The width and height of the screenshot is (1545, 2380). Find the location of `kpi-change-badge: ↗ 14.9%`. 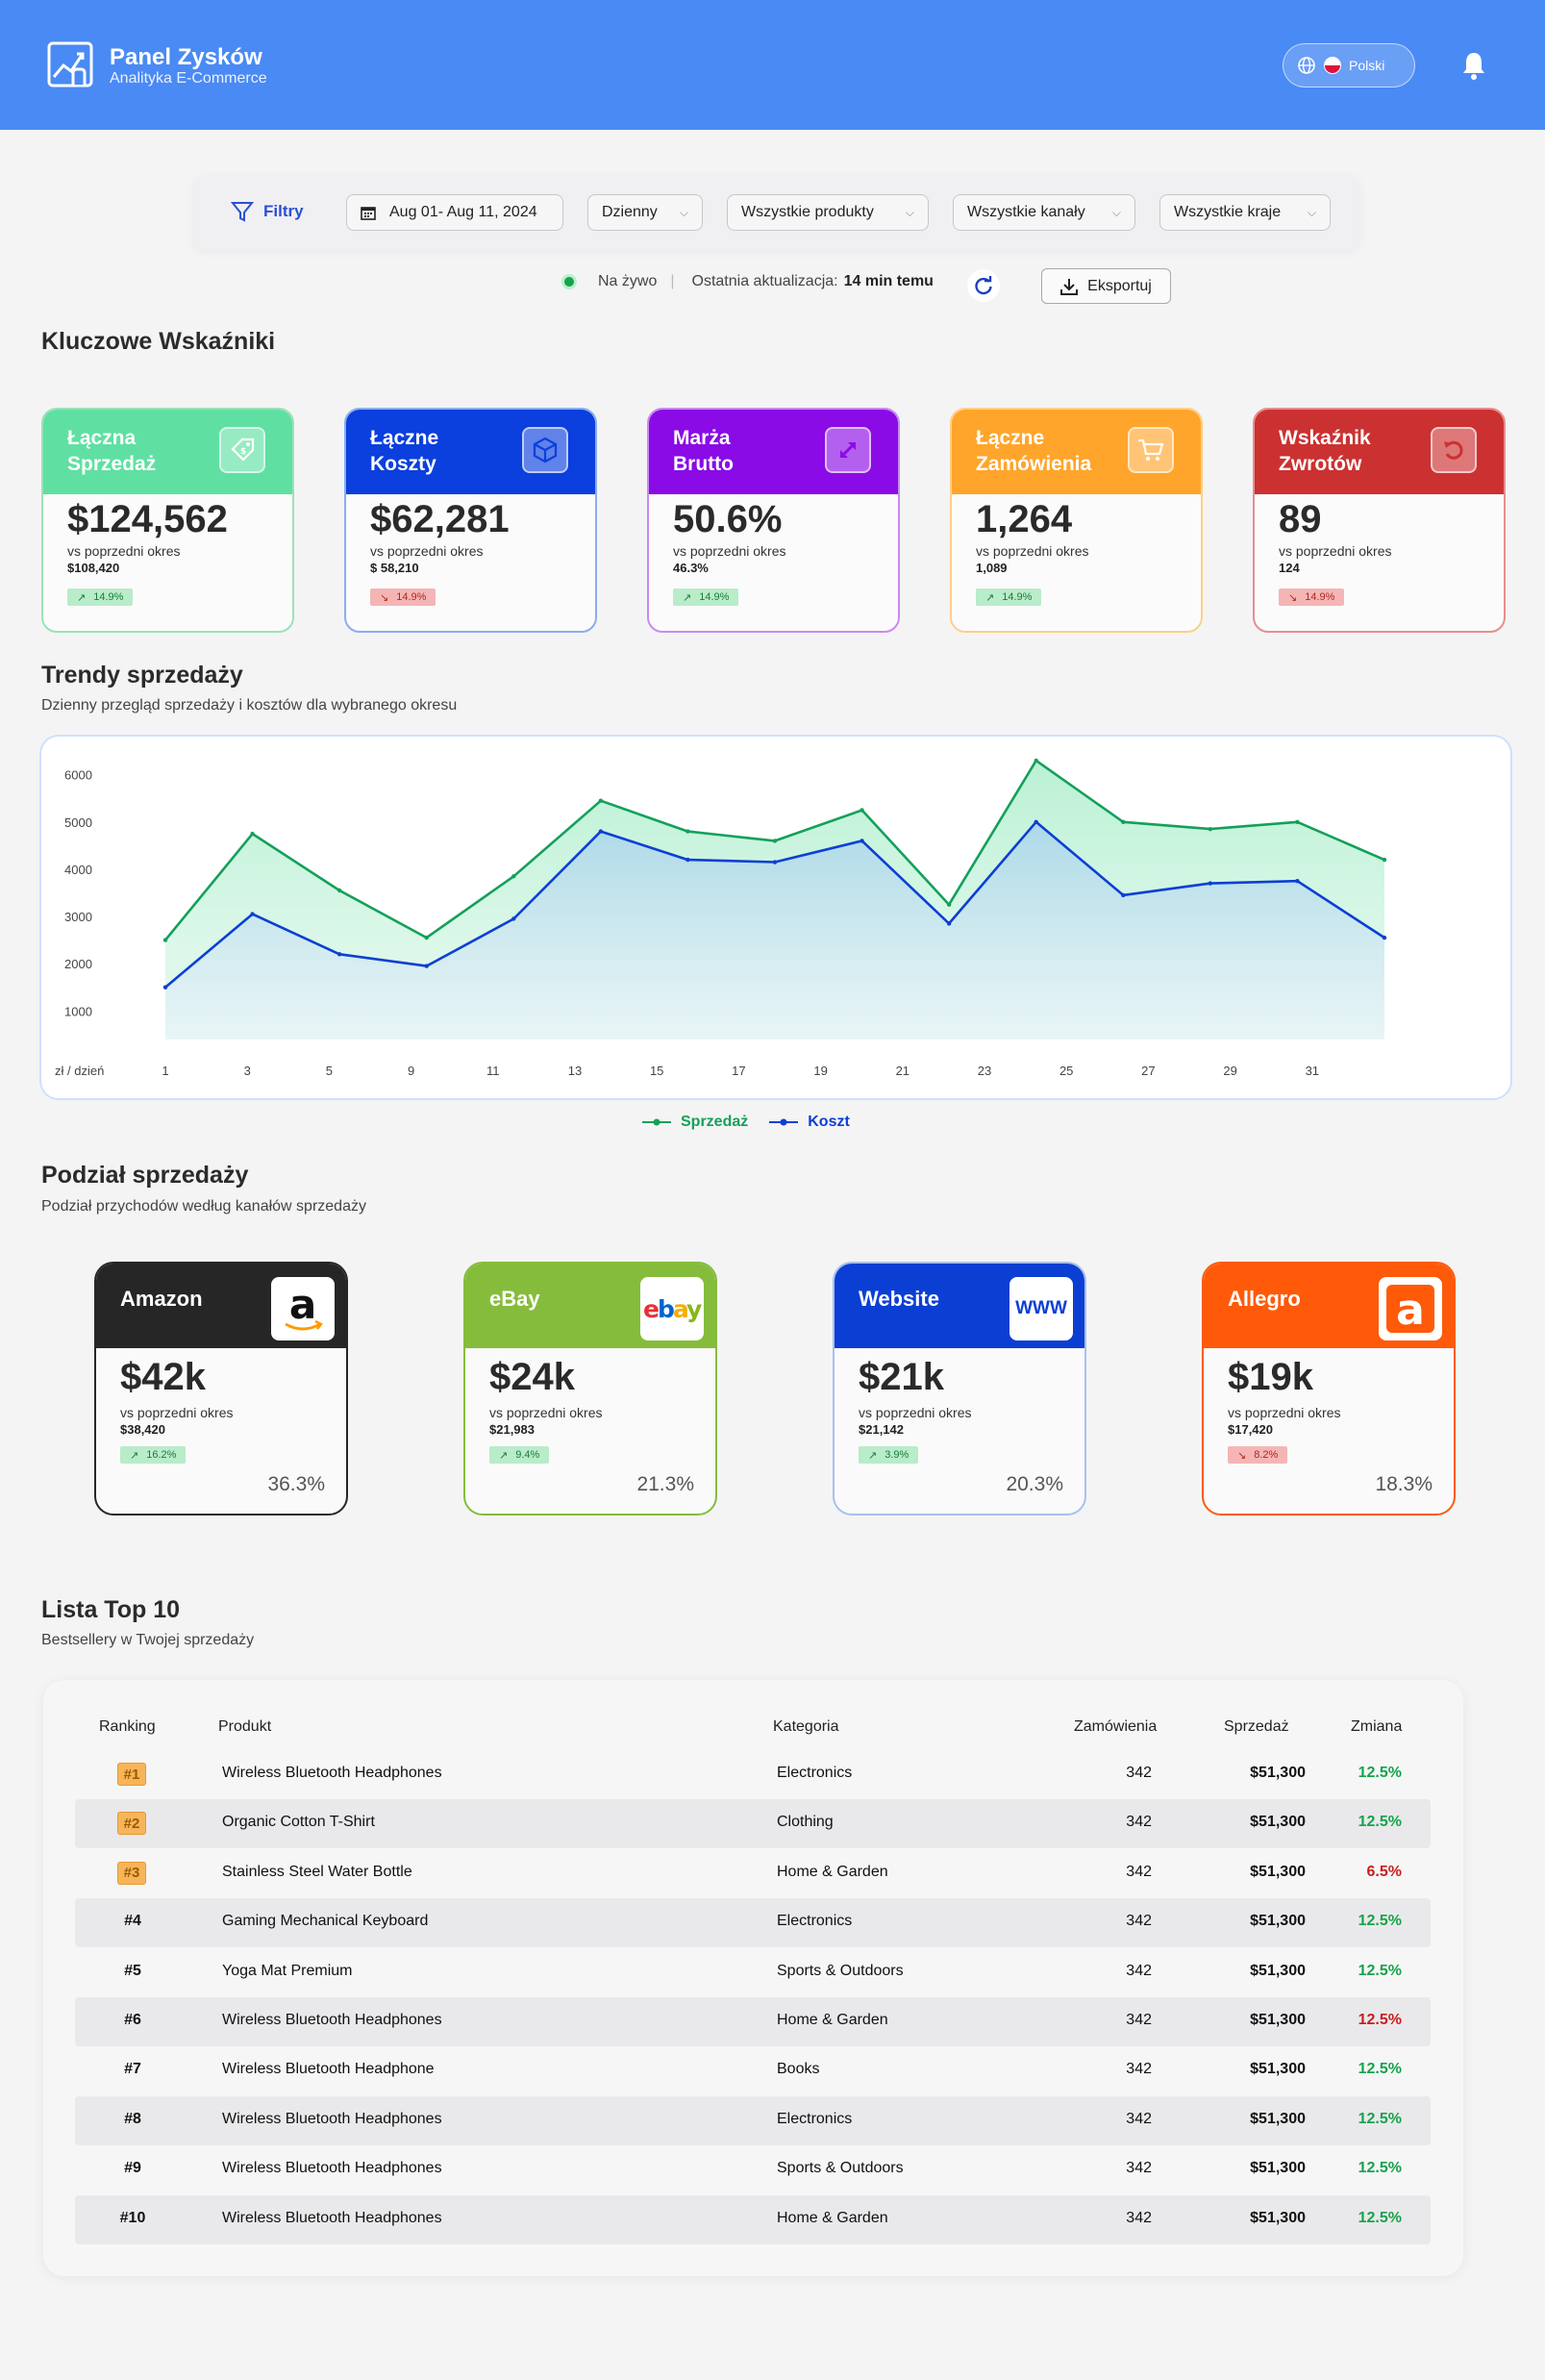

kpi-change-badge: ↗ 14.9% is located at coordinates (1009, 597).